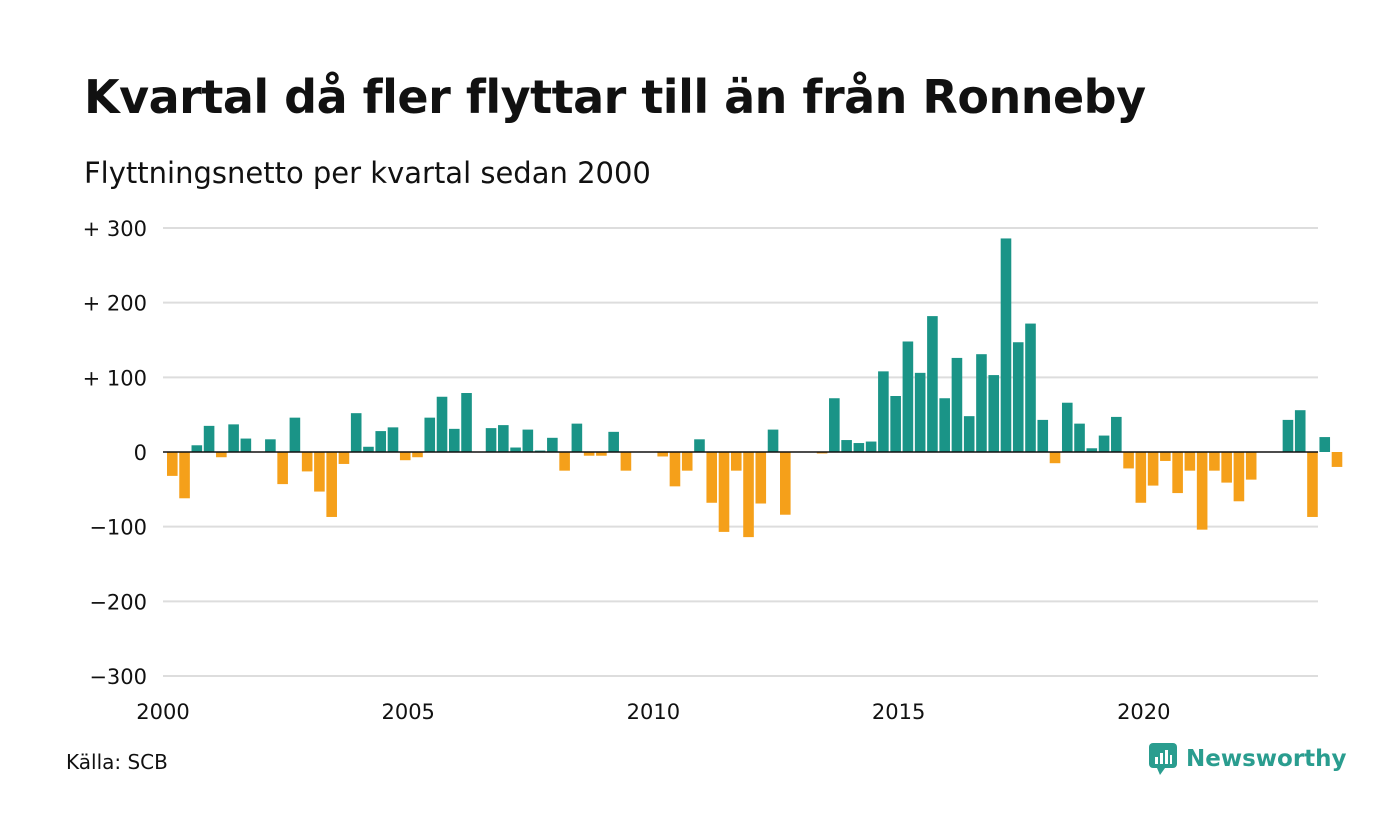 The width and height of the screenshot is (1400, 840). I want to click on chart-subtitle: Flyttningsnetto per kvartal sedan 2000, so click(367, 173).